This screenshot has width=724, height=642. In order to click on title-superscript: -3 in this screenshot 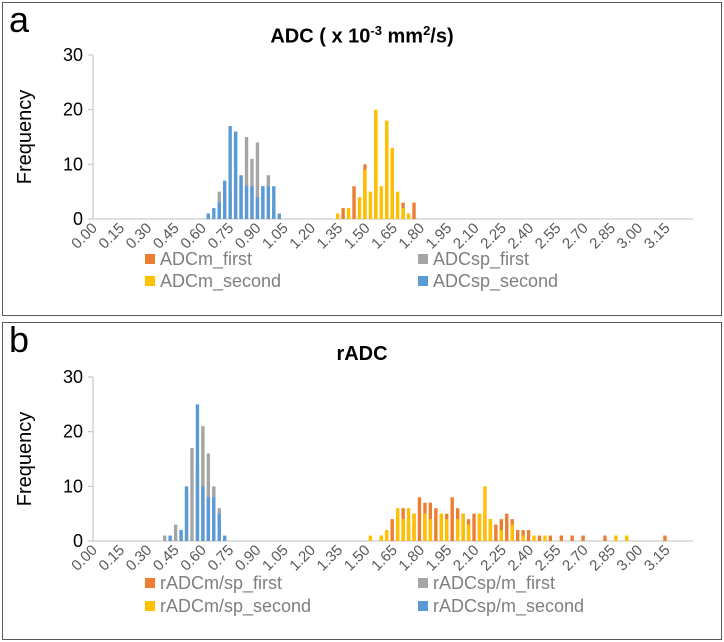, I will do `click(376, 30)`.